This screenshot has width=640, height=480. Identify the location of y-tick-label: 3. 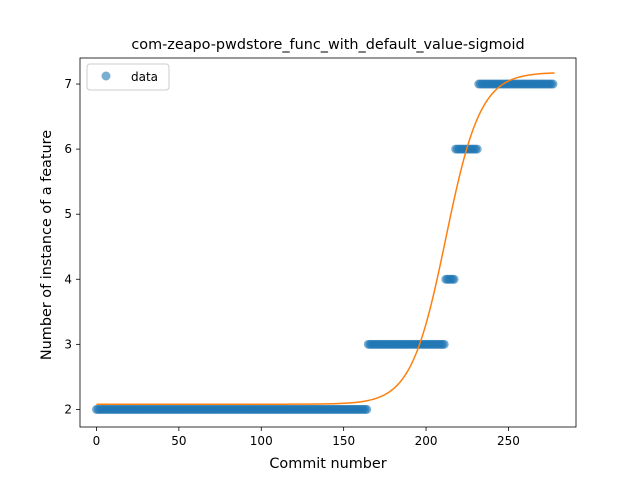
(68, 344).